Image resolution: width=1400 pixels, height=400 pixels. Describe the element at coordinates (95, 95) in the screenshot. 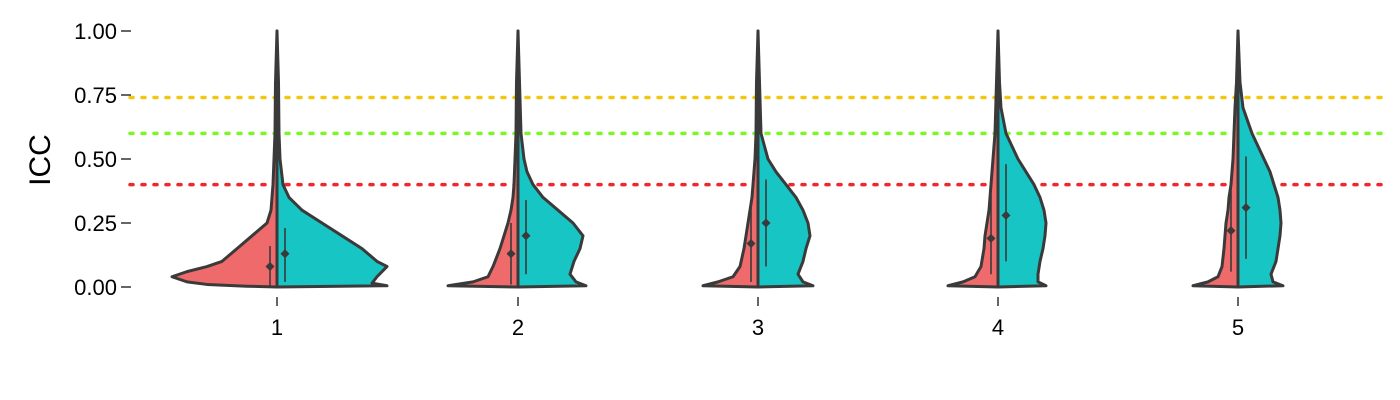

I see `y-tick-label: 0.75` at that location.